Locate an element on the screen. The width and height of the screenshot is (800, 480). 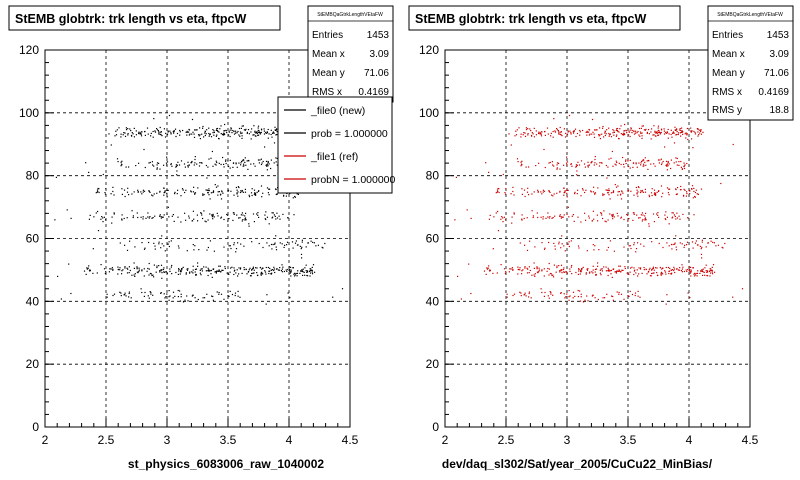
x-tick-label: 4.5 is located at coordinates (750, 440).